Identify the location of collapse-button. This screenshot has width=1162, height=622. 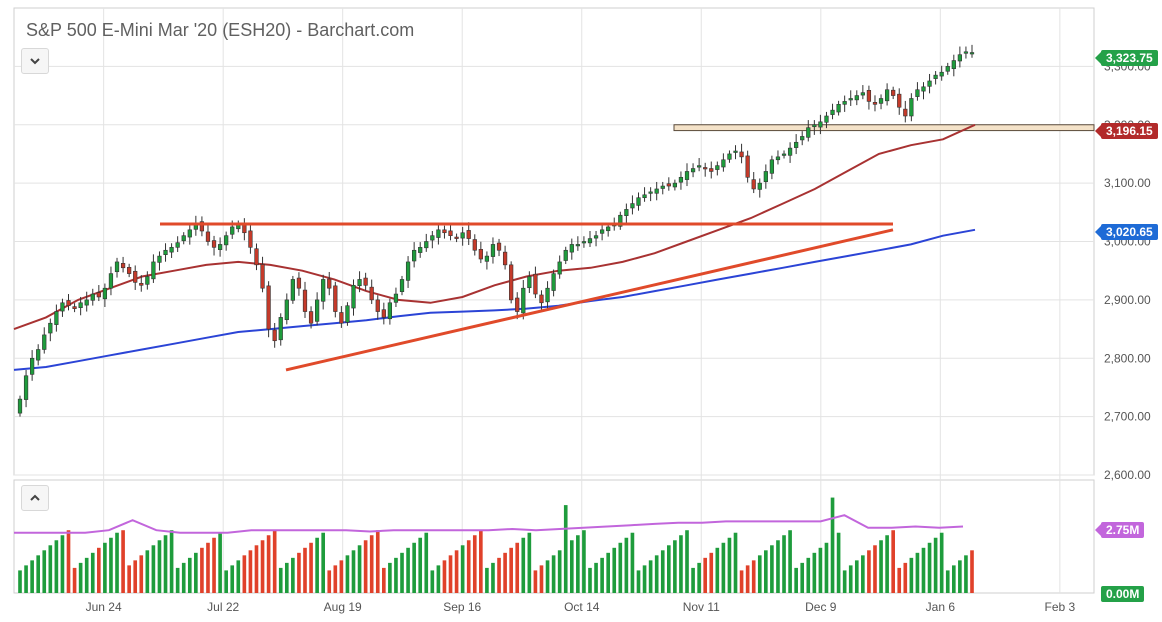
(35, 61).